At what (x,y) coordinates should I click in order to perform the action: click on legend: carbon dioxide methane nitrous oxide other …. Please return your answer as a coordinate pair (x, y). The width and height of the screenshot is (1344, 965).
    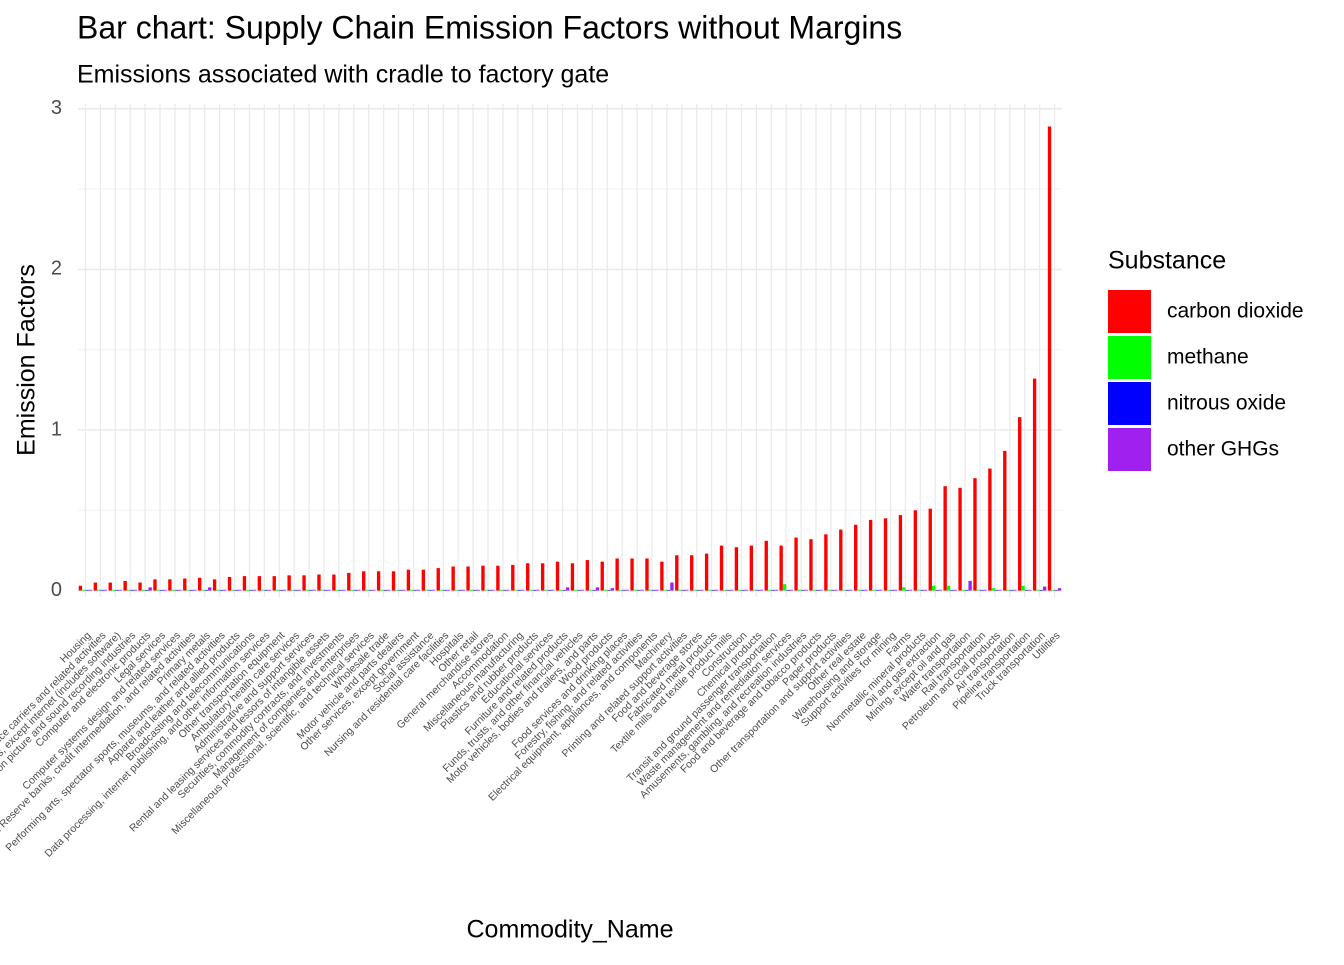
    Looking at the image, I should click on (1206, 380).